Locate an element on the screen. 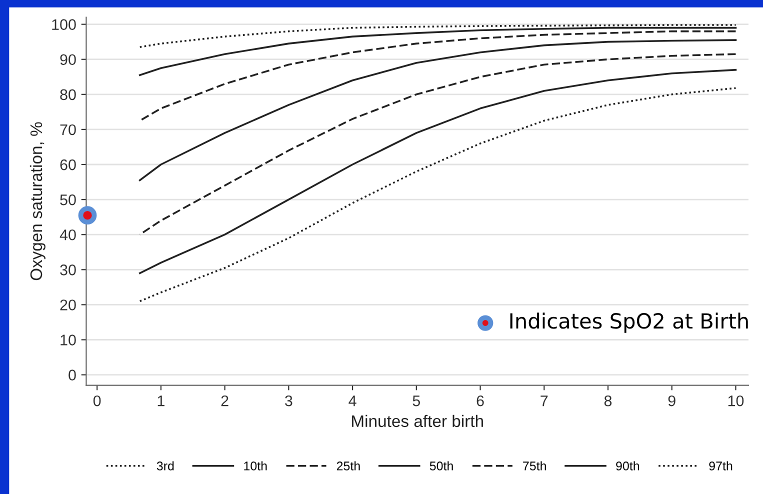 Image resolution: width=763 pixels, height=494 pixels. x-tick-label: 3 is located at coordinates (288, 400).